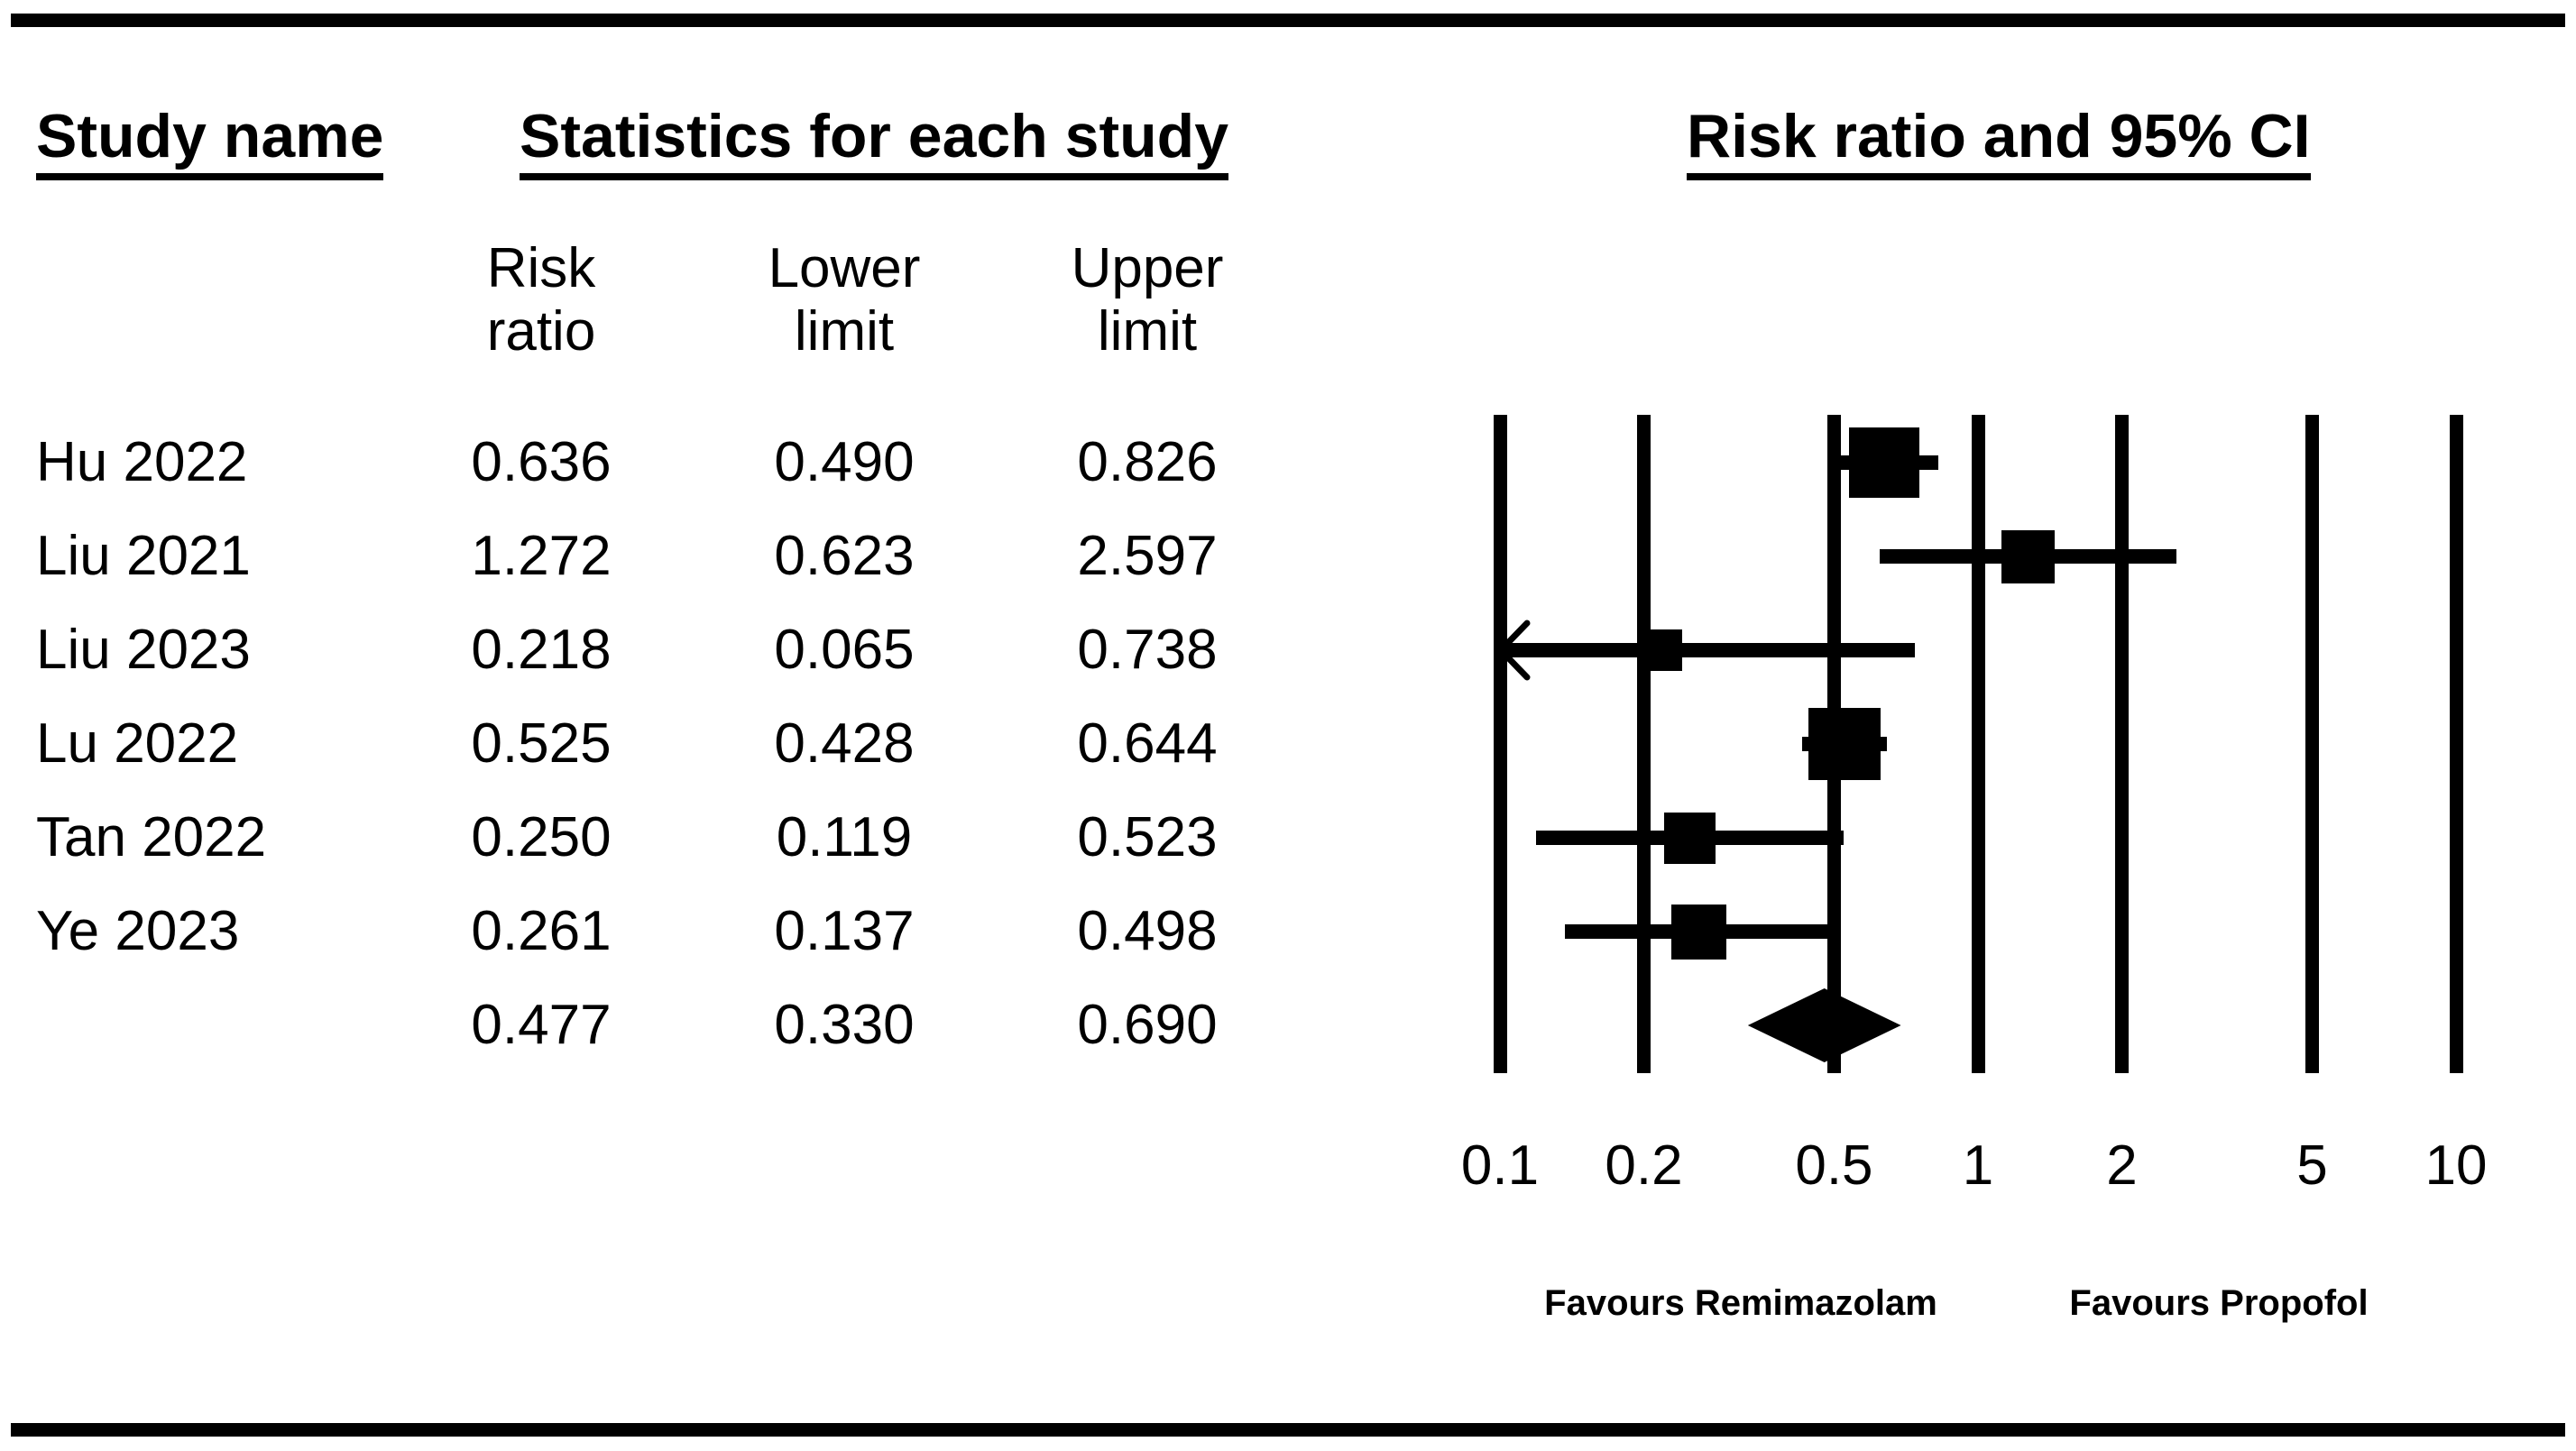 The width and height of the screenshot is (2576, 1451). I want to click on study-name-cell: Ye 2023, so click(138, 931).